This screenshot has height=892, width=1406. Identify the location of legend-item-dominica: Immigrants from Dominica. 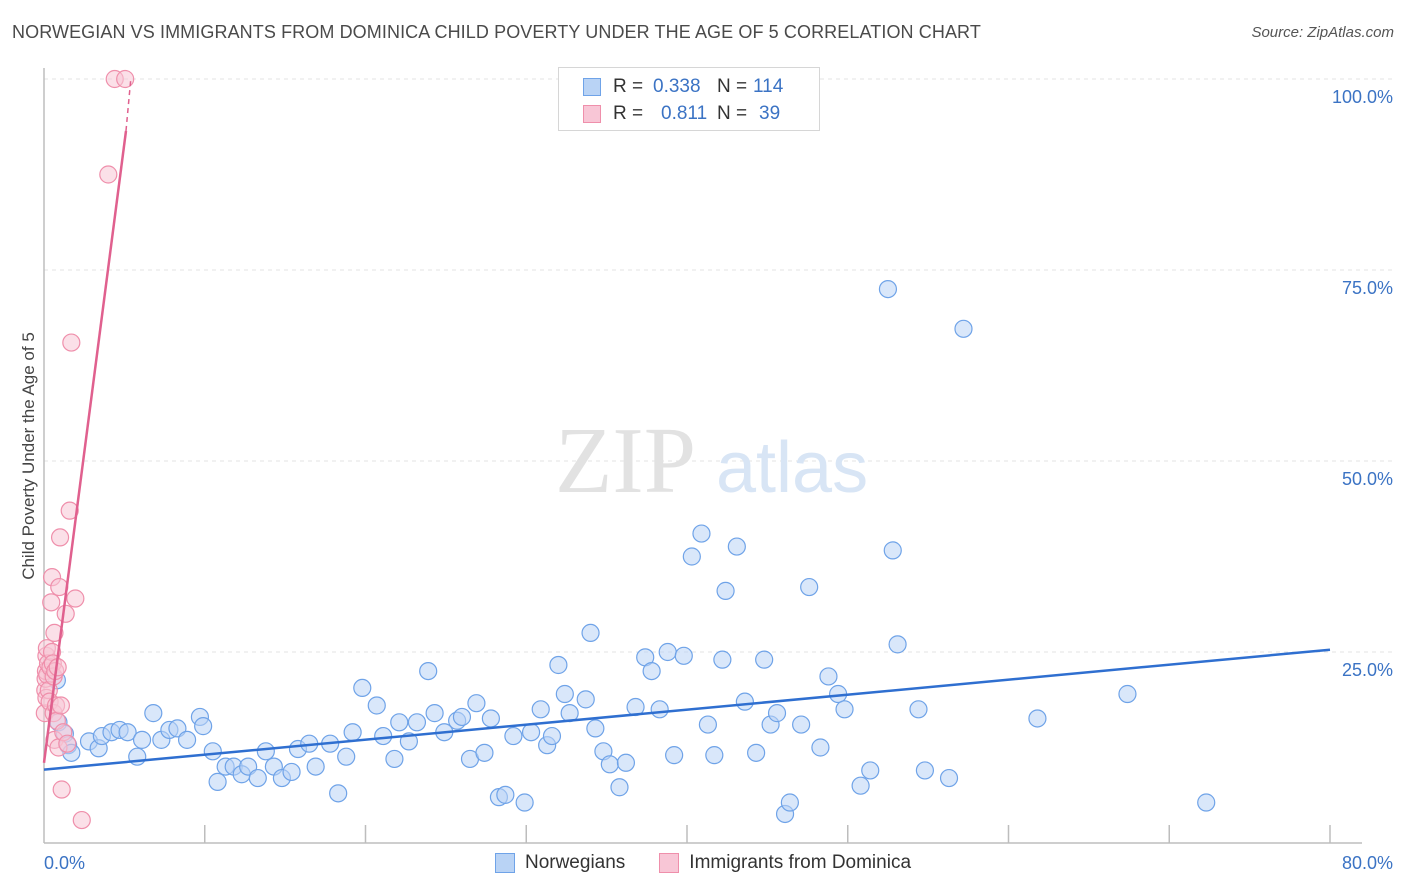
(785, 863).